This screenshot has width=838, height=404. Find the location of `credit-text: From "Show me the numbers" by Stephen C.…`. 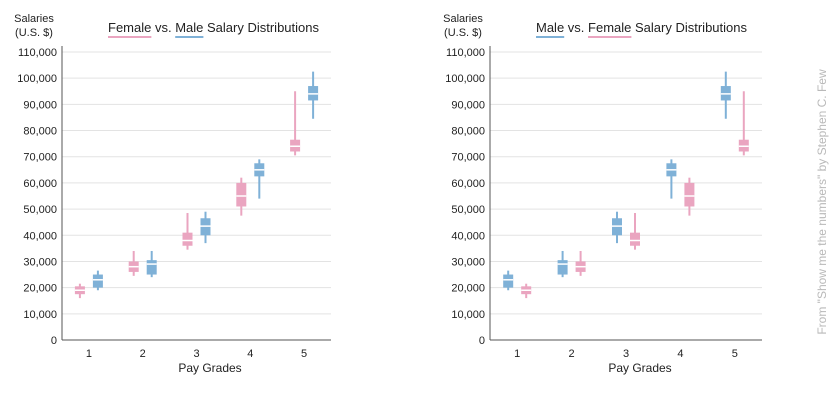

credit-text: From "Show me the numbers" by Stephen C.… is located at coordinates (822, 202).